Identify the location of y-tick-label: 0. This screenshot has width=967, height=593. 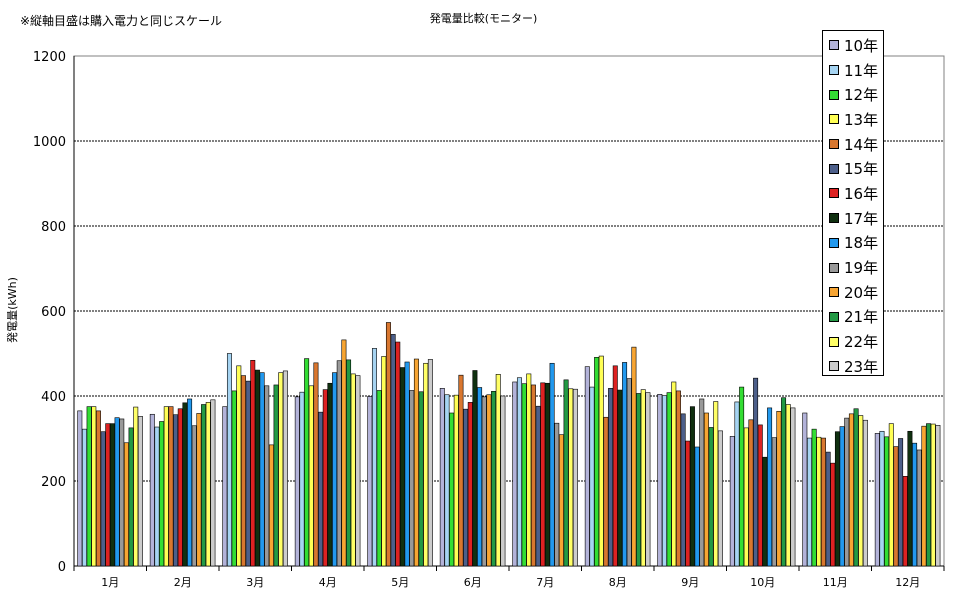
(62, 567).